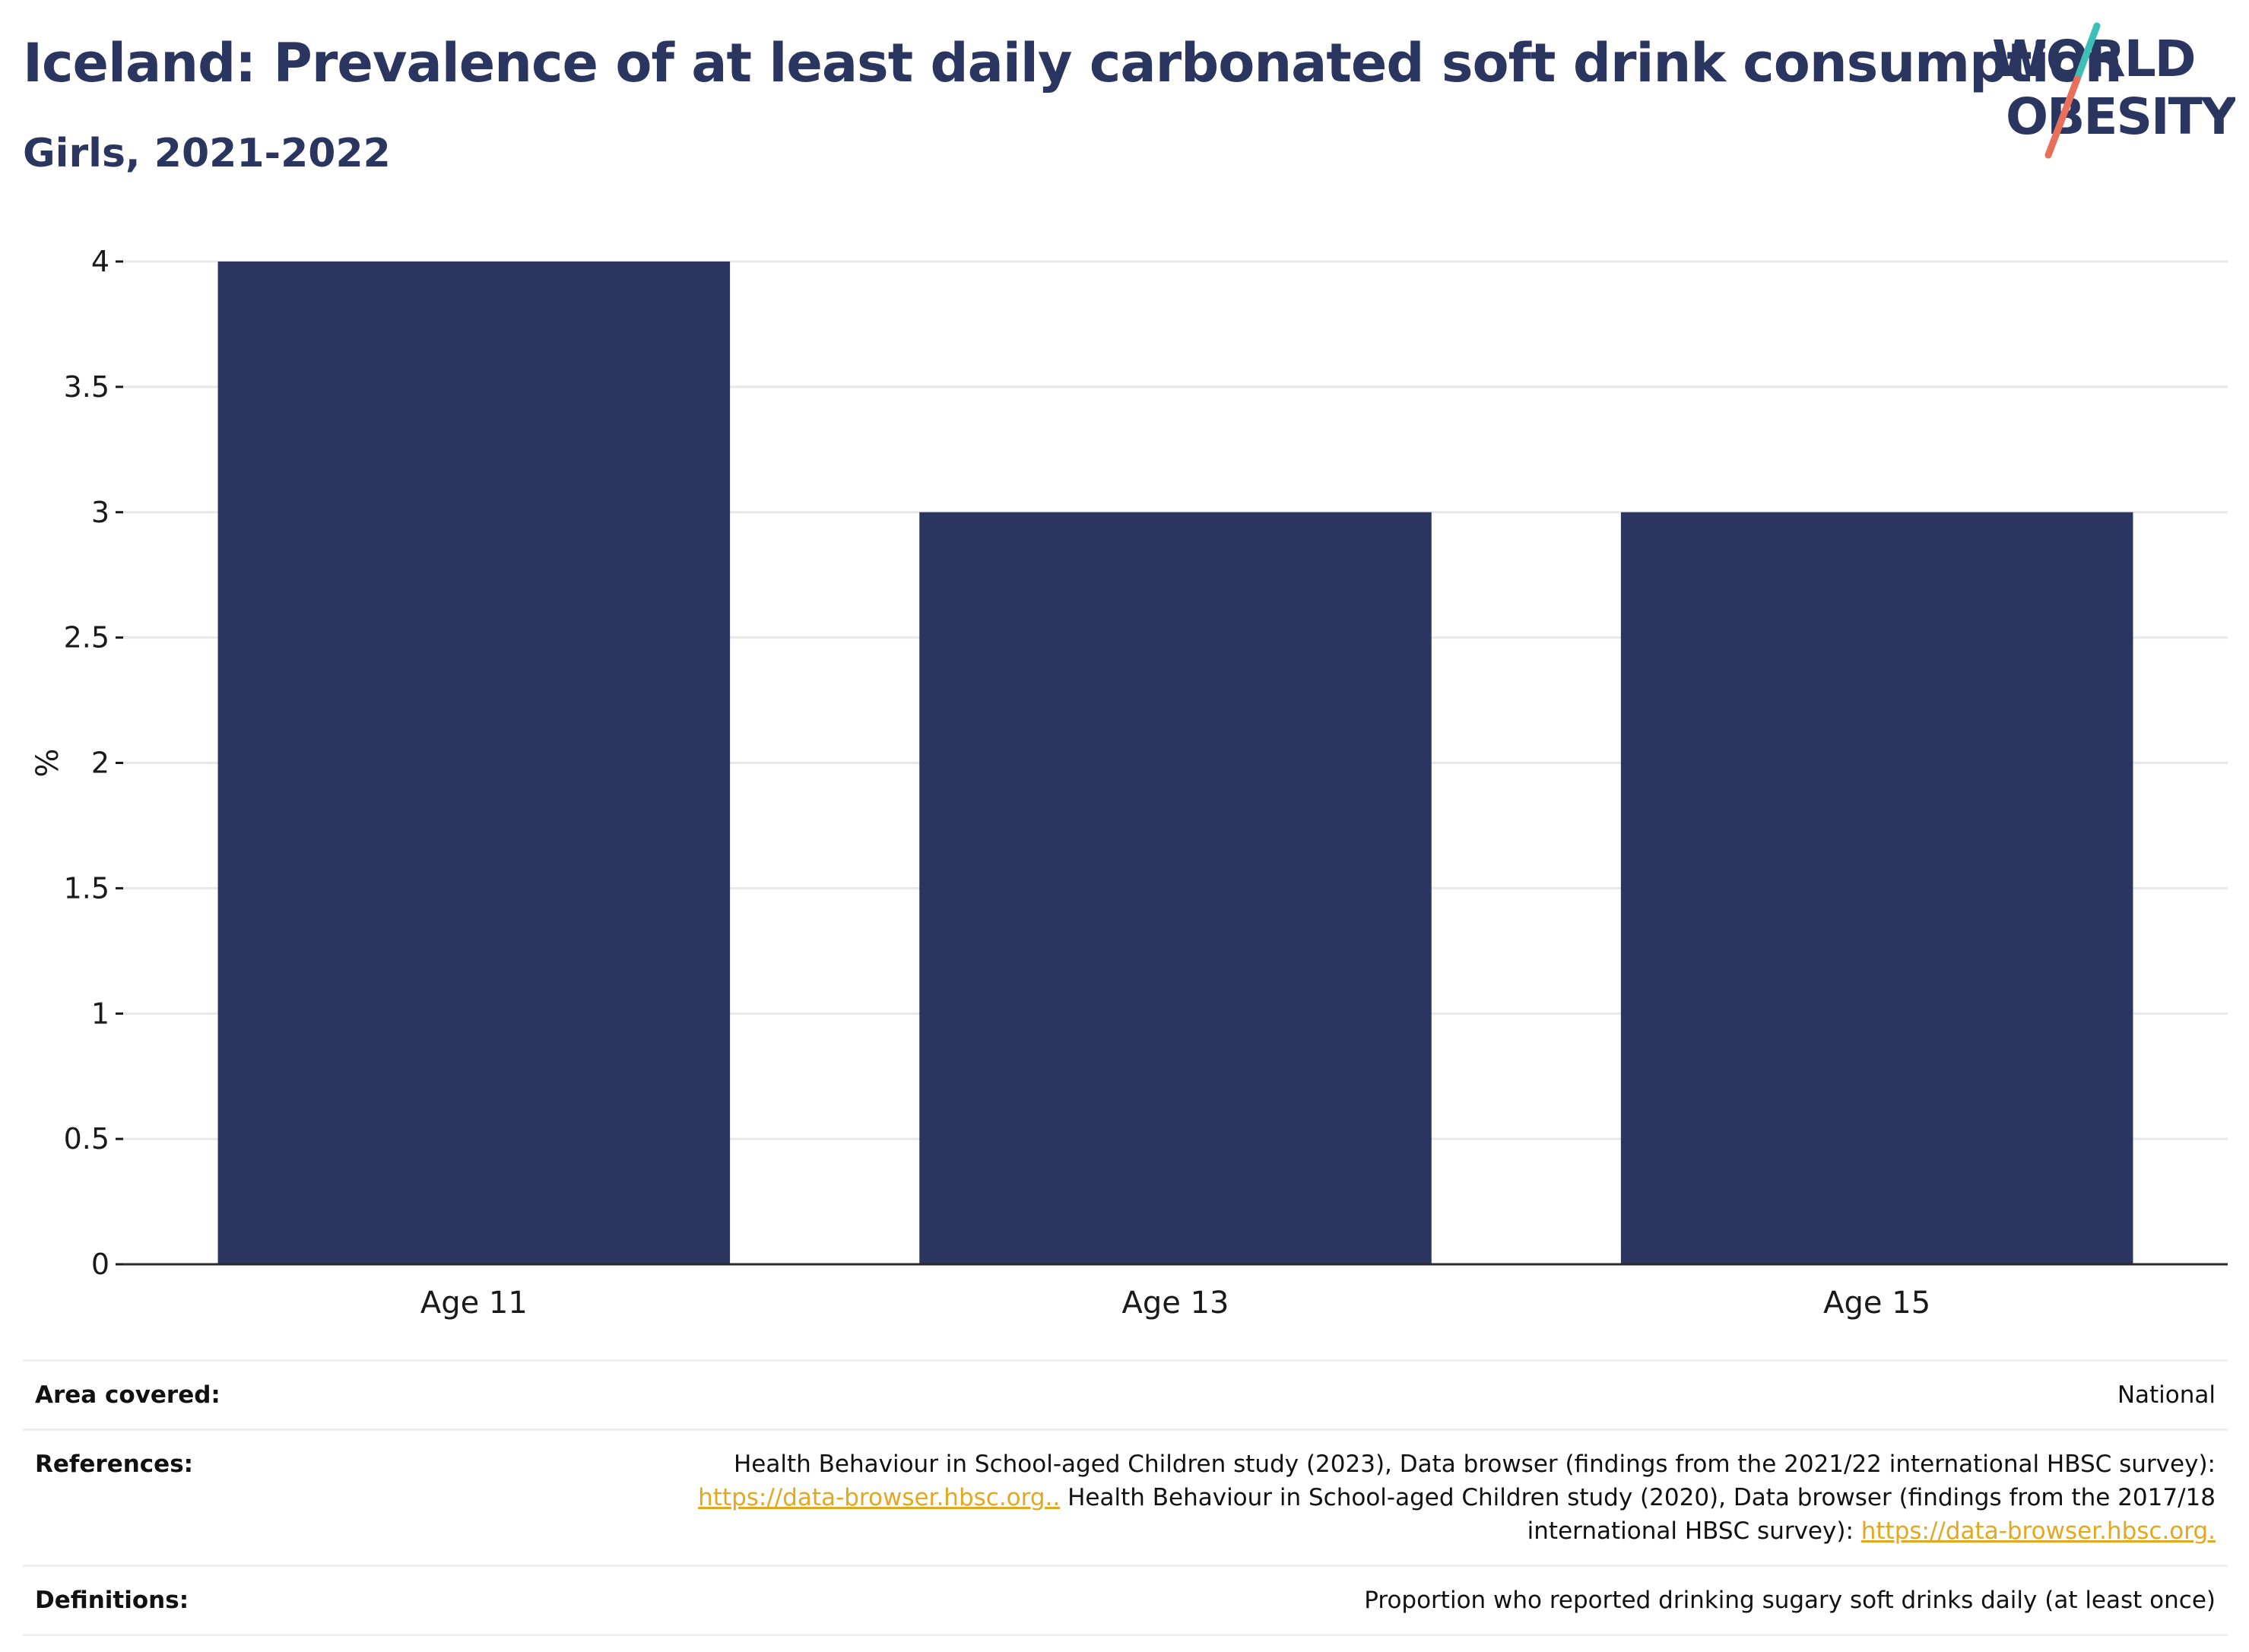  Describe the element at coordinates (47, 762) in the screenshot. I see `y-axis-title: %` at that location.